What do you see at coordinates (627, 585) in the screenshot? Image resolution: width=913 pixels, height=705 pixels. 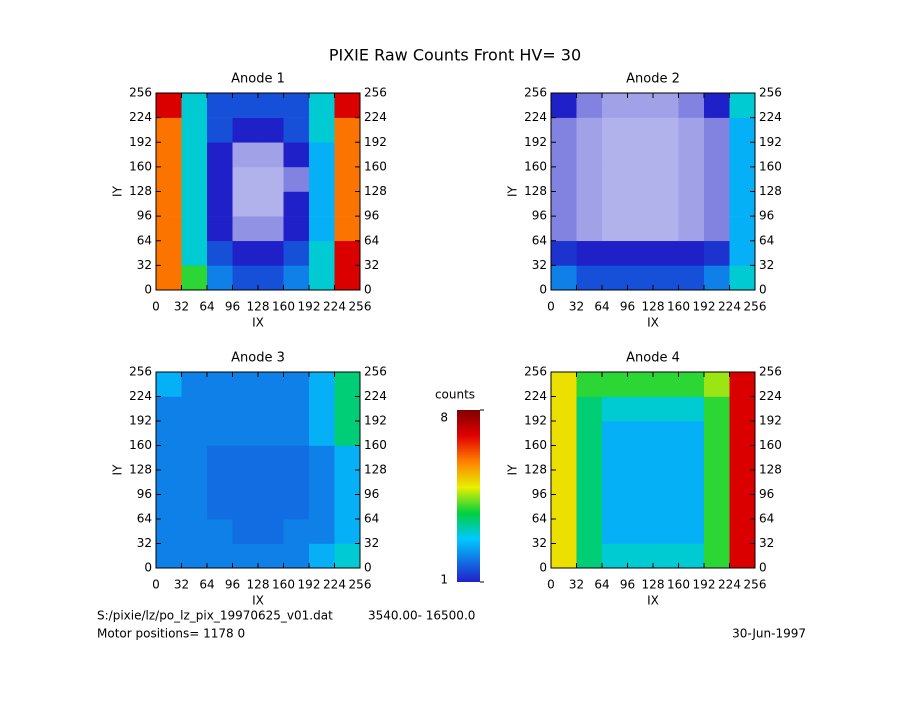 I see `x-tick-label: 96` at bounding box center [627, 585].